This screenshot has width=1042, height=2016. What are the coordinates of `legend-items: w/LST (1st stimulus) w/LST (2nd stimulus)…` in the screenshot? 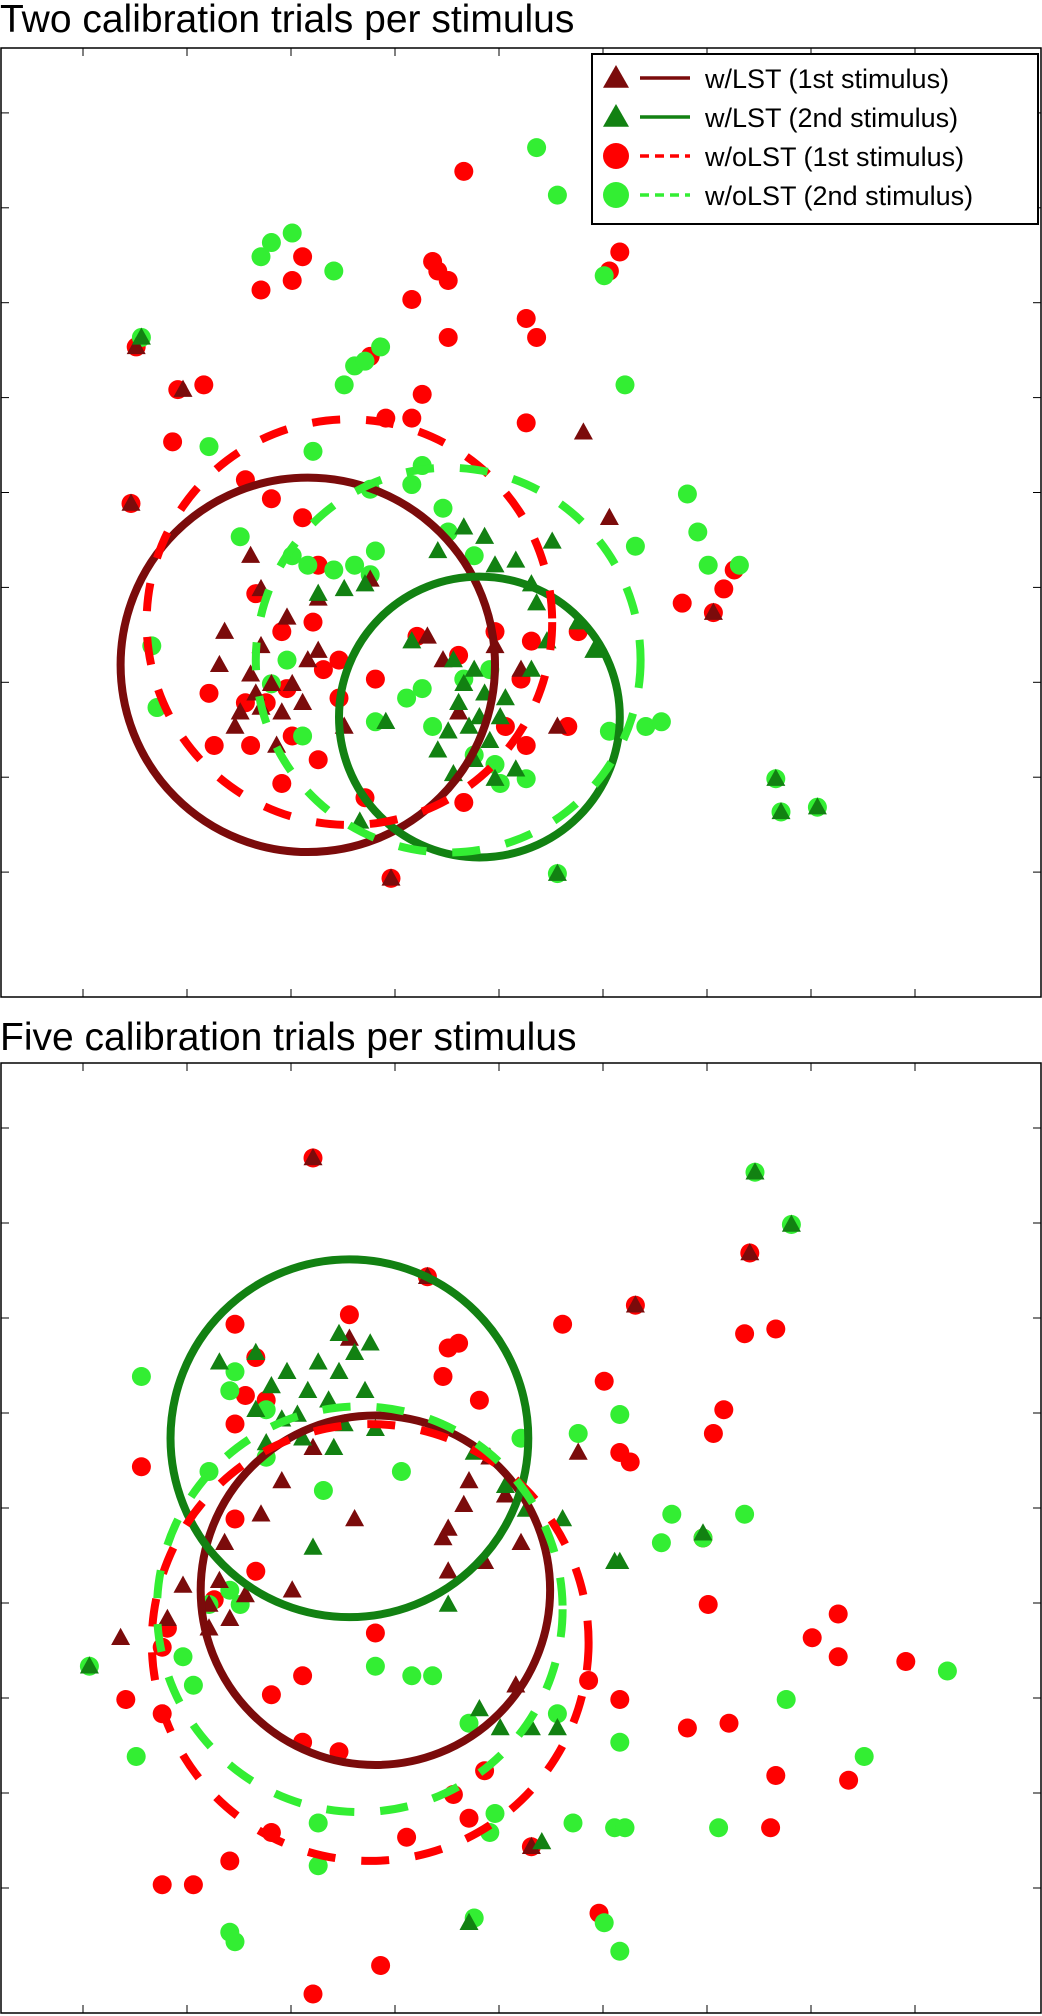 It's located at (788, 137).